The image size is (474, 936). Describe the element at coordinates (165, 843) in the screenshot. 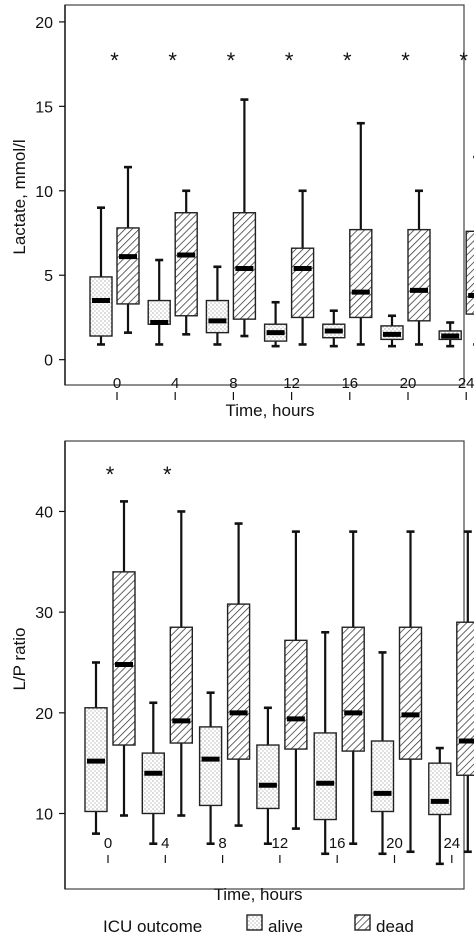

I see `lp-x-tick-label: 4` at that location.